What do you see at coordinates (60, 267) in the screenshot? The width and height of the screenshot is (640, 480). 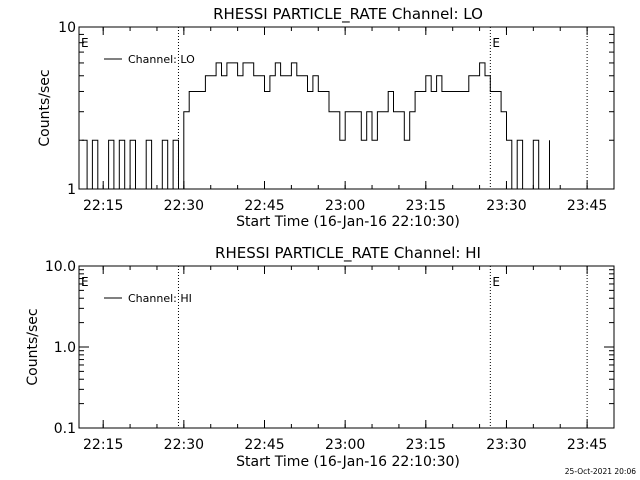 I see `hi-y-tick-label-2: 10.0` at bounding box center [60, 267].